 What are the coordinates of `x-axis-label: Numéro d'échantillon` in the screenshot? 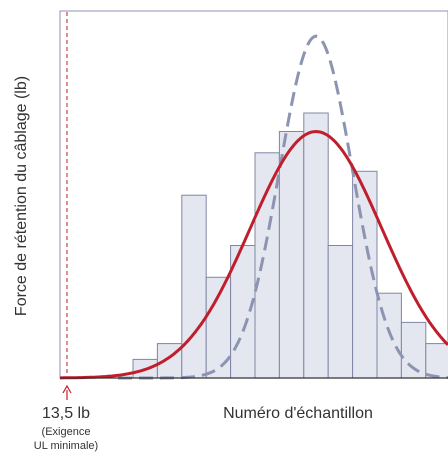 It's located at (298, 413).